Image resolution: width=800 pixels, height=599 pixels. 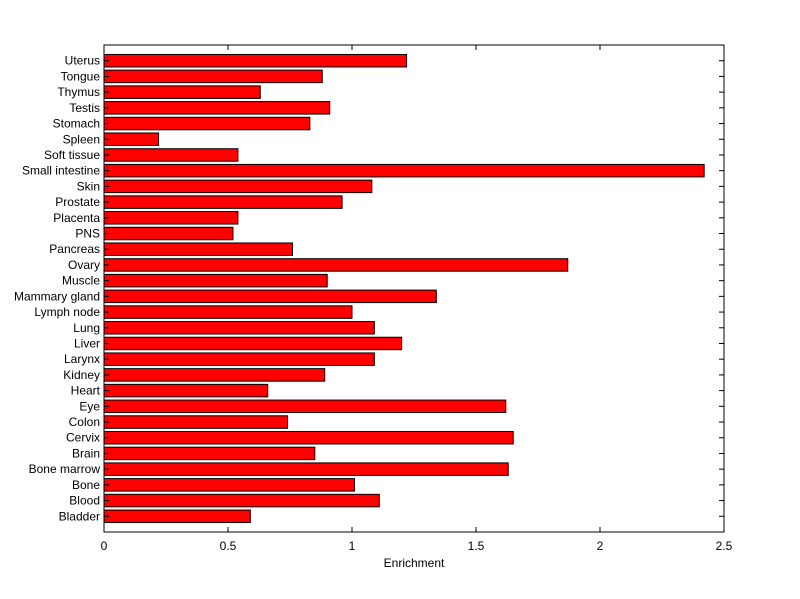 What do you see at coordinates (78, 92) in the screenshot?
I see `y-tick-label: Thymus` at bounding box center [78, 92].